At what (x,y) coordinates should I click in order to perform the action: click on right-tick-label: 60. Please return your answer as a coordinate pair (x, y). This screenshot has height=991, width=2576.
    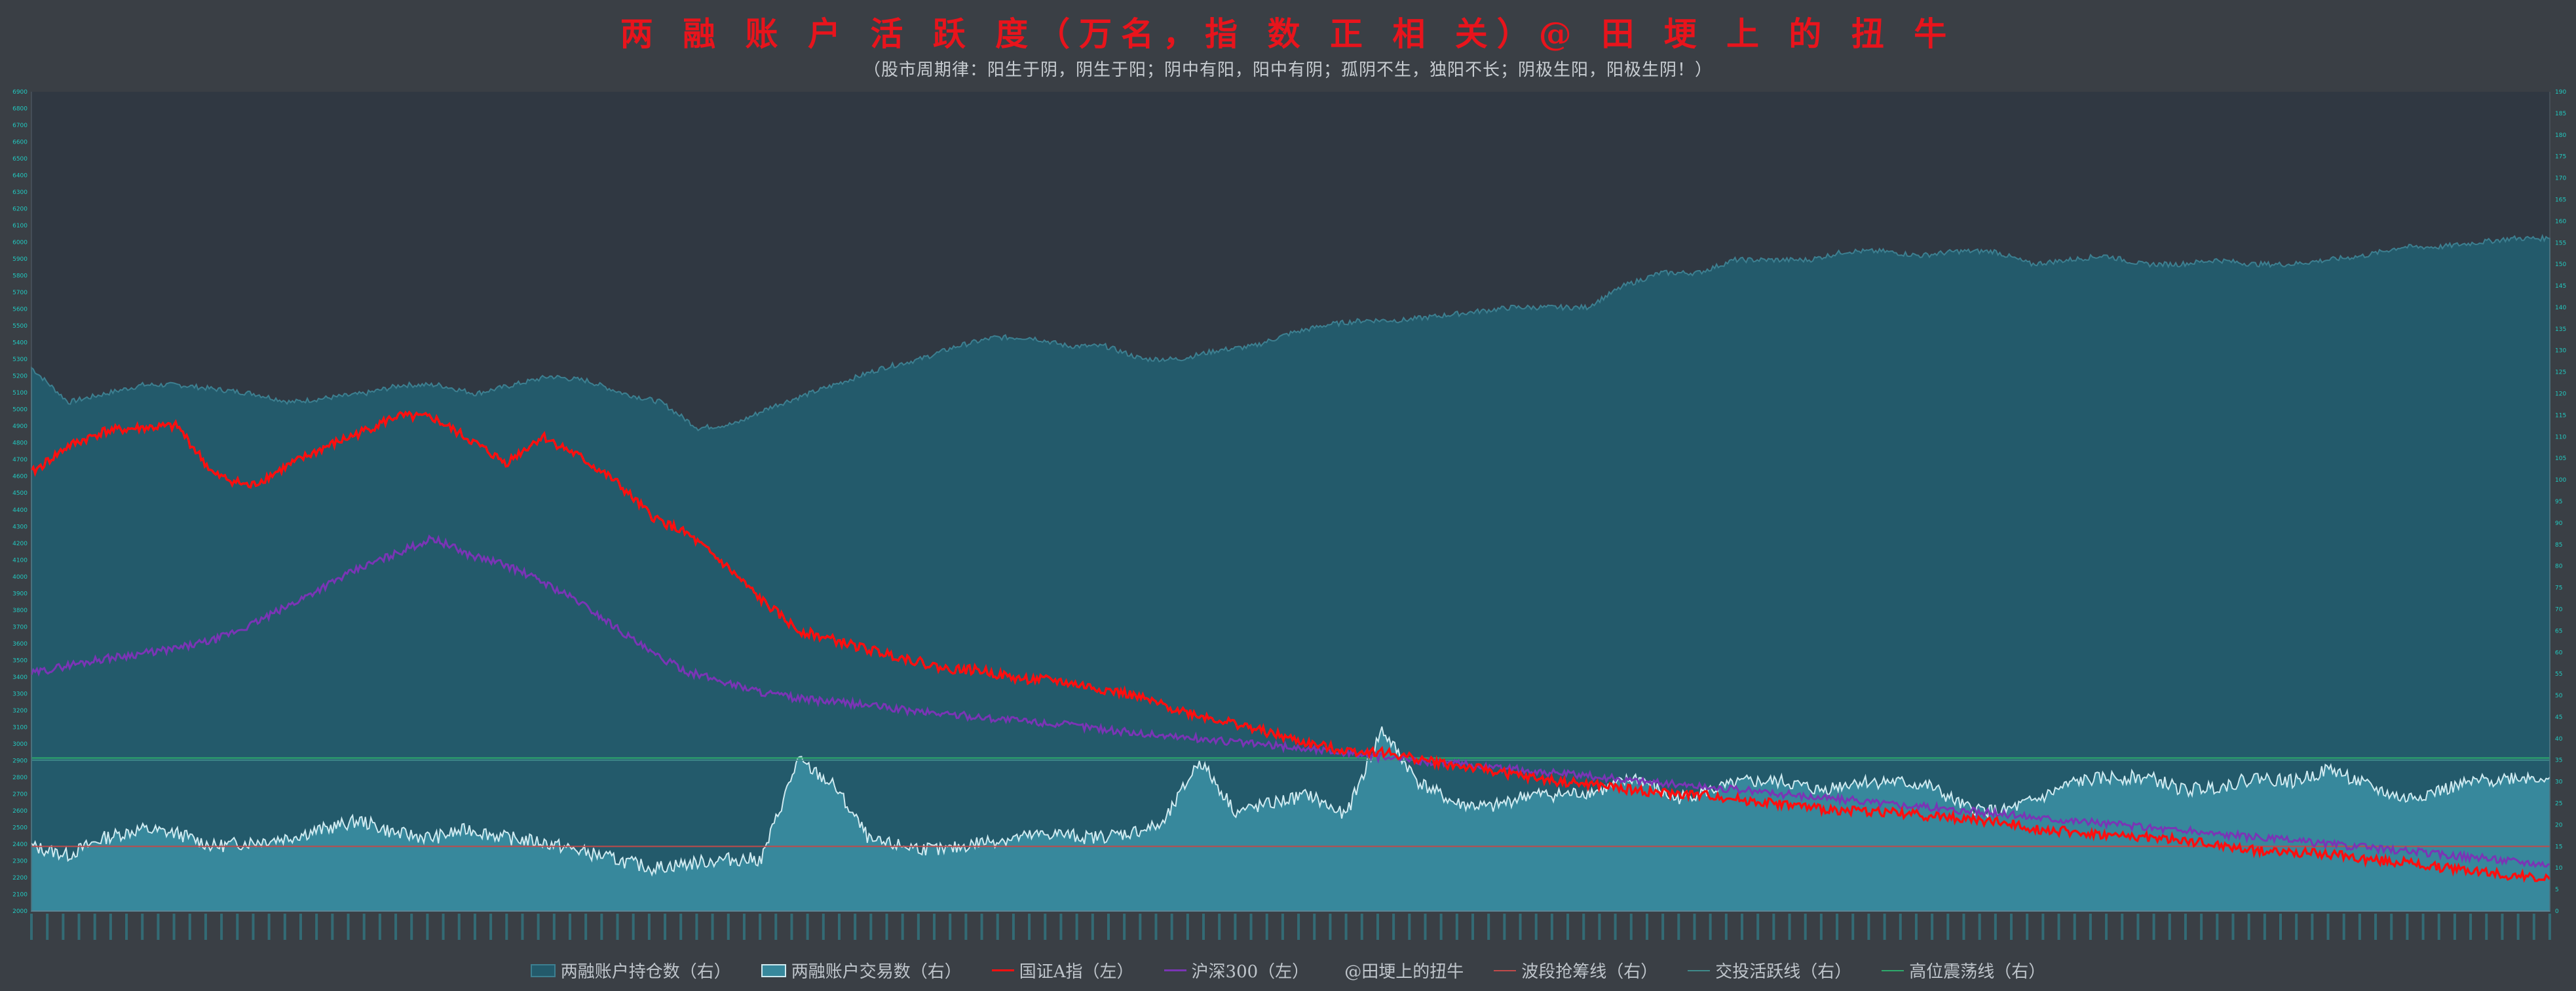
    Looking at the image, I should click on (2559, 653).